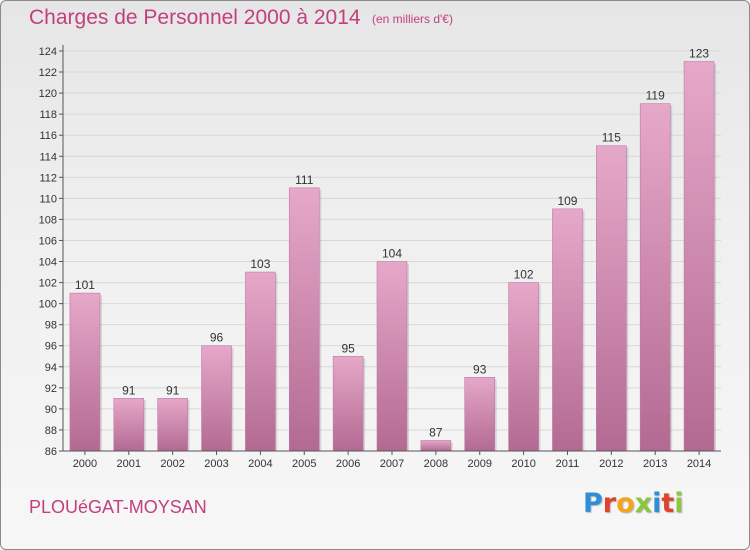  What do you see at coordinates (699, 464) in the screenshot?
I see `x-tick-label: 2014` at bounding box center [699, 464].